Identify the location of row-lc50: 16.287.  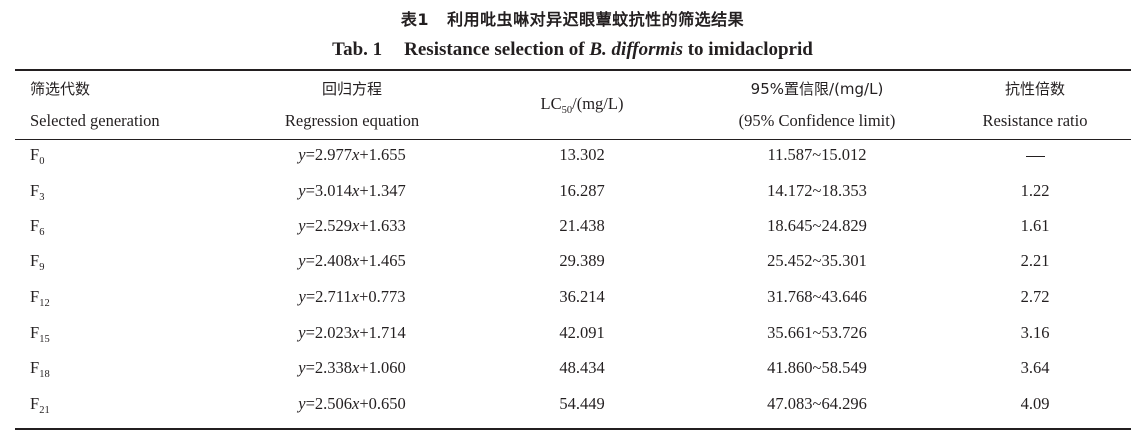
(582, 190).